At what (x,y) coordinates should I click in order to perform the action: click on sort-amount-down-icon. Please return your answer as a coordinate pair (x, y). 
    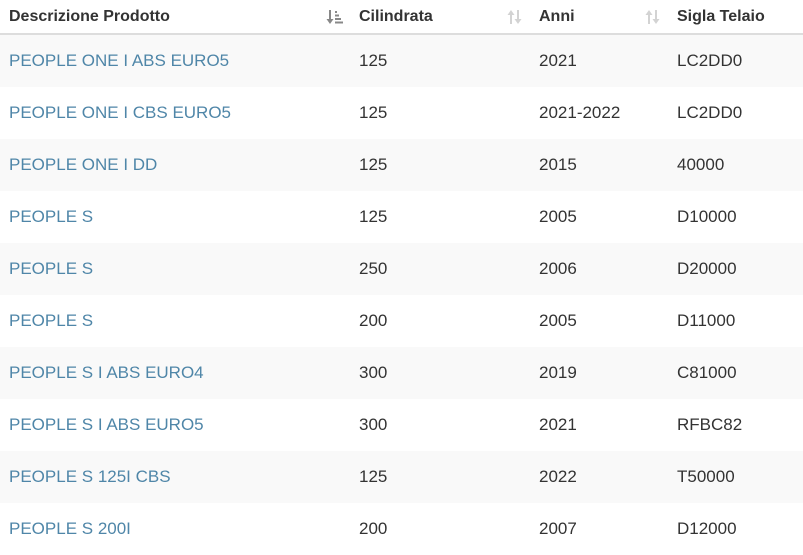
    Looking at the image, I should click on (335, 17).